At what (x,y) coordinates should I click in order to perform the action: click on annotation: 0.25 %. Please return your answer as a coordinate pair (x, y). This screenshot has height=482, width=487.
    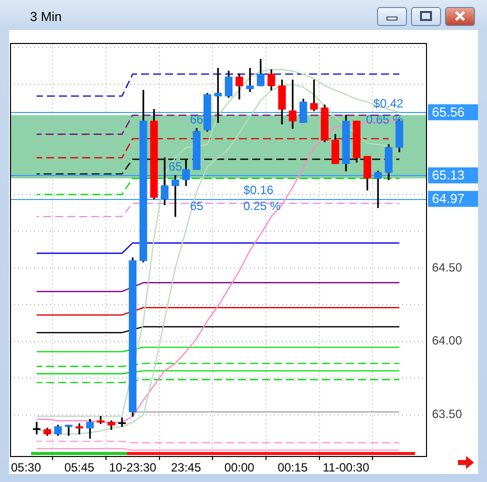
    Looking at the image, I should click on (262, 206).